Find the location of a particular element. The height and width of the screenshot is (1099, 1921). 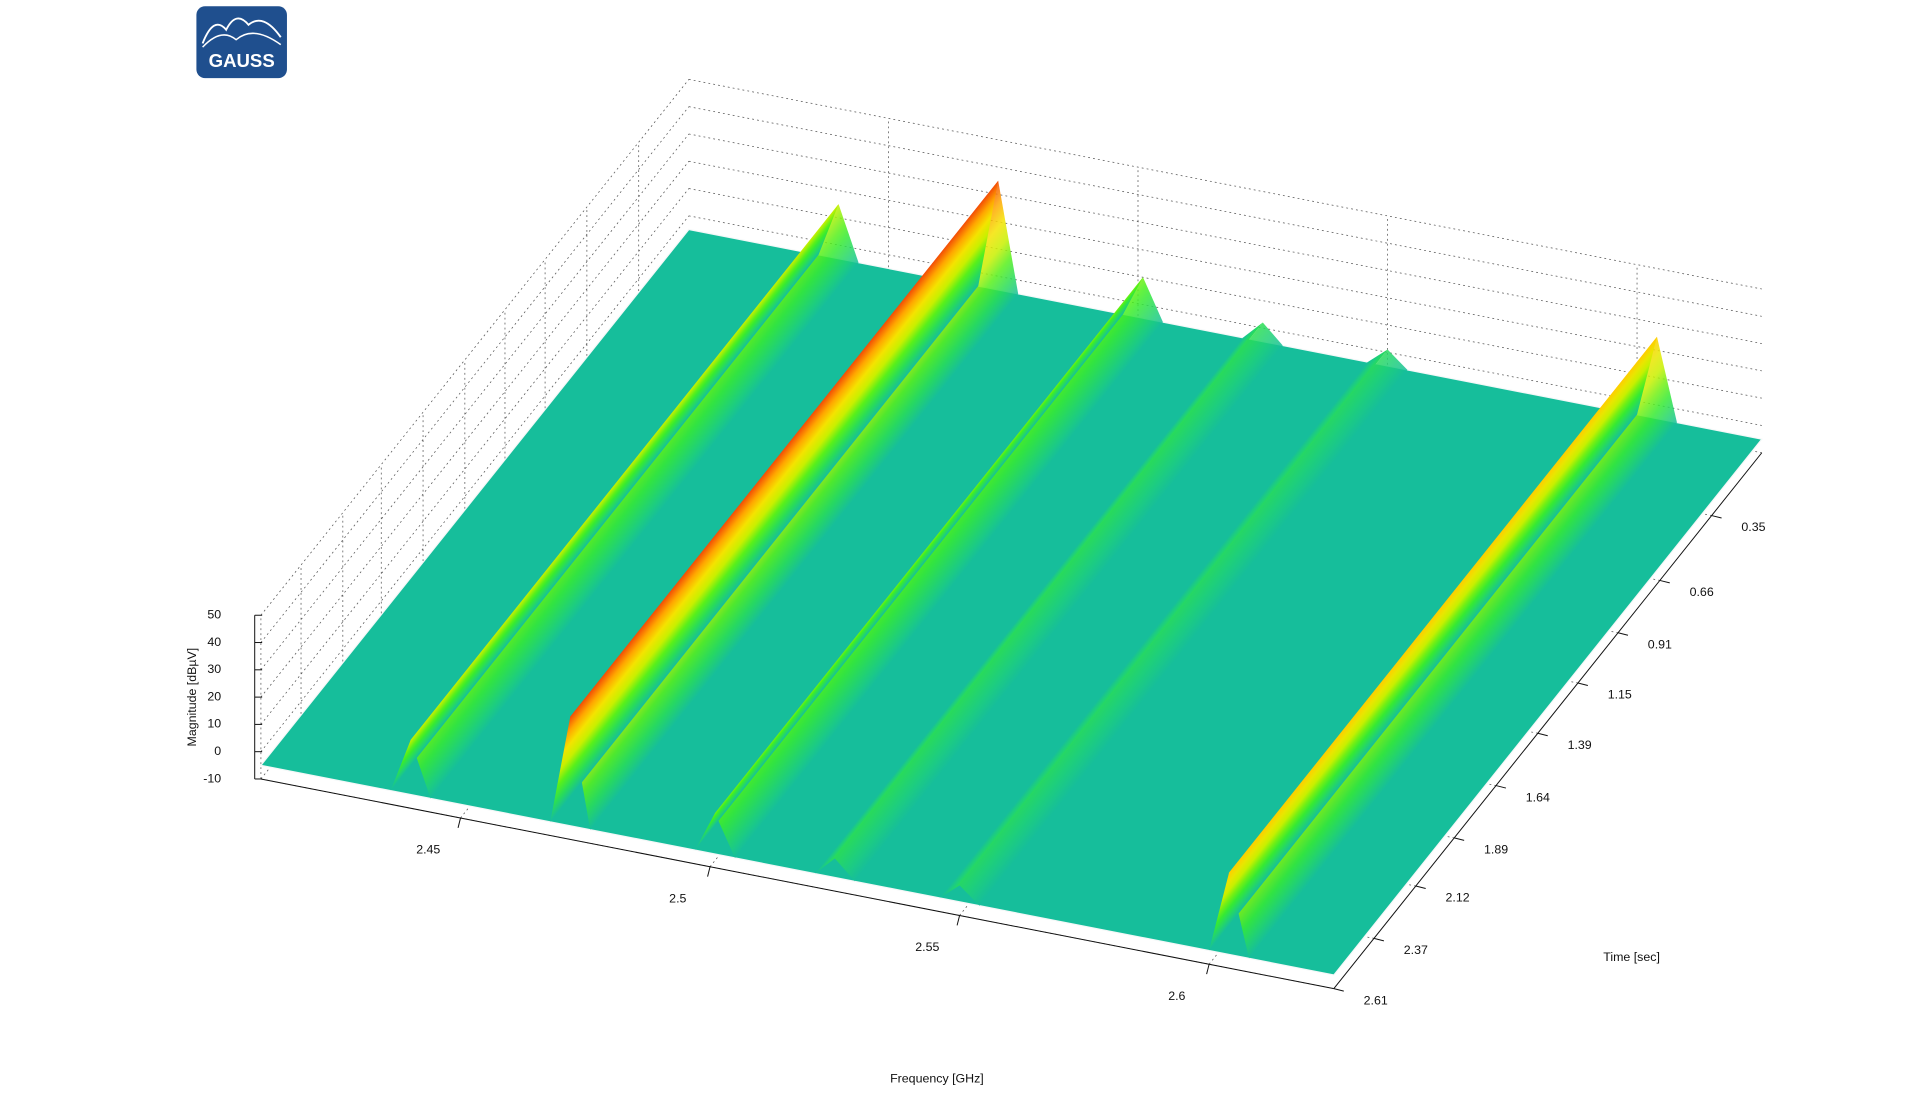

y-tick-label: 0.35 is located at coordinates (1753, 527).